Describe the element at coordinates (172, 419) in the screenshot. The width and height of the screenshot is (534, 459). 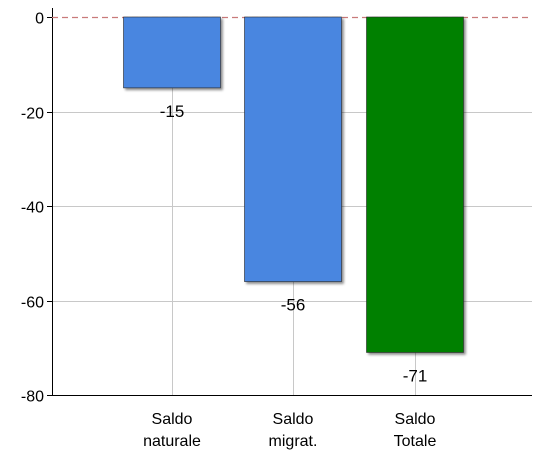
I see `category-label-0-0: Saldo` at that location.